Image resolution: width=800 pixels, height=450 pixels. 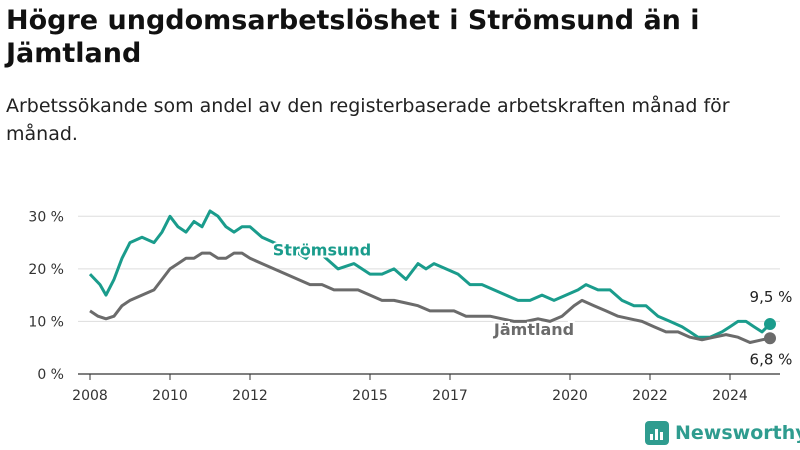 I want to click on y-tick-label: 20 %, so click(x=46, y=270).